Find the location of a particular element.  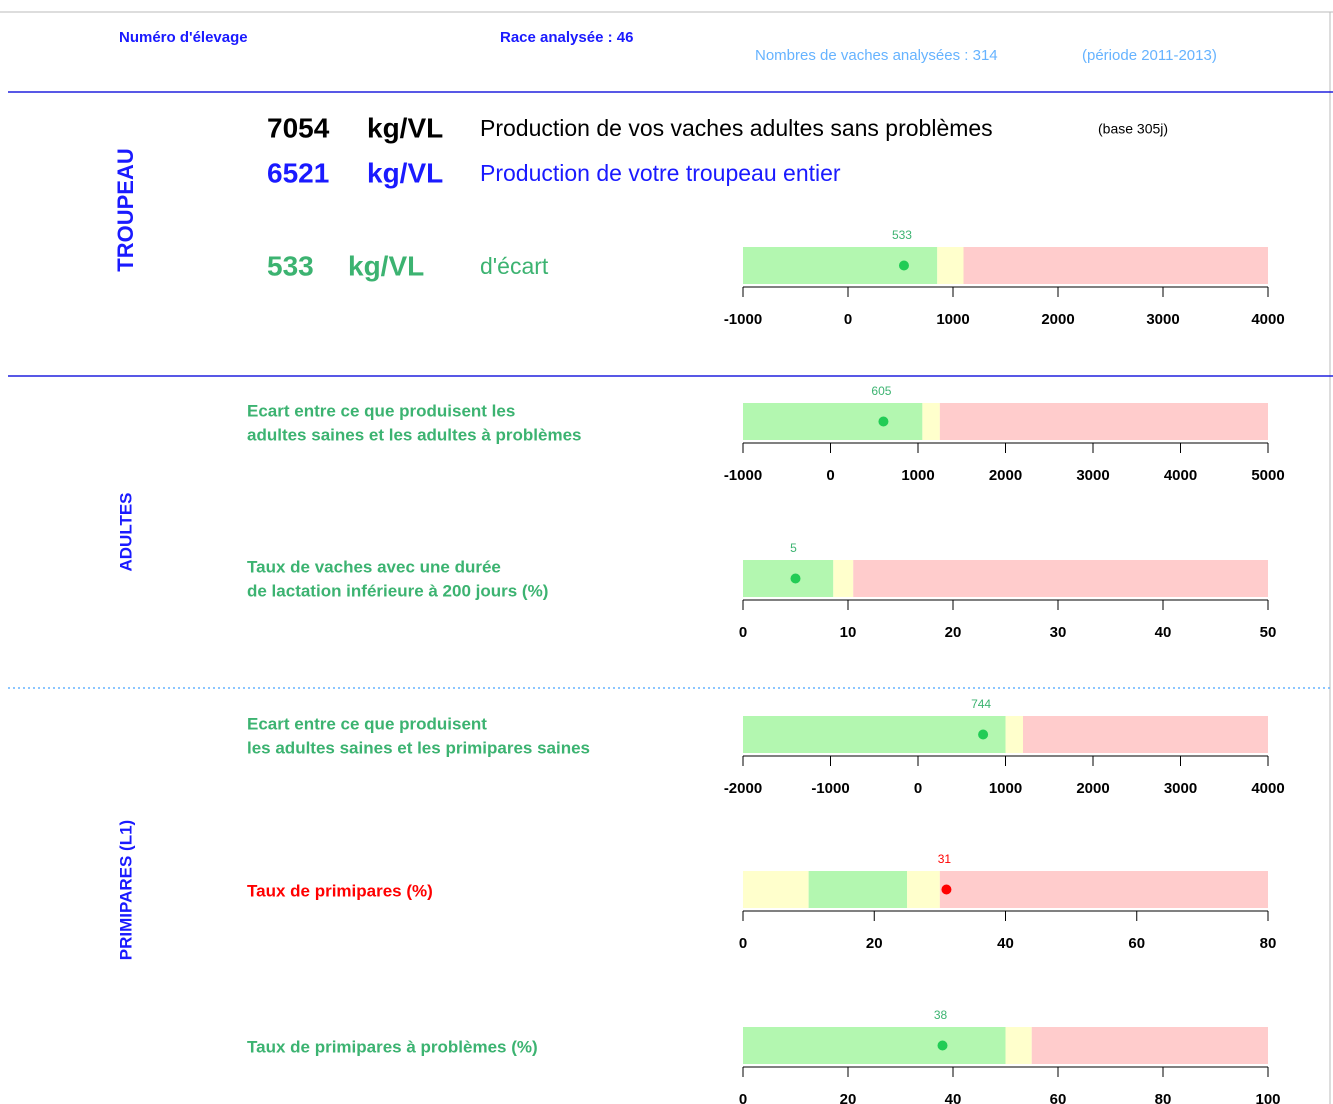

x-tick-label: 10 is located at coordinates (848, 632).